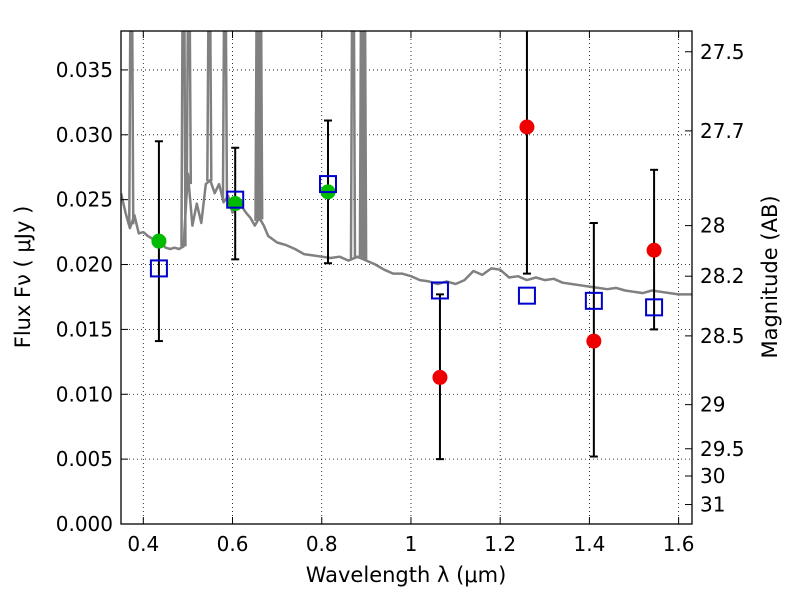 The image size is (800, 600). What do you see at coordinates (712, 505) in the screenshot?
I see `y2-tick-label: 31` at bounding box center [712, 505].